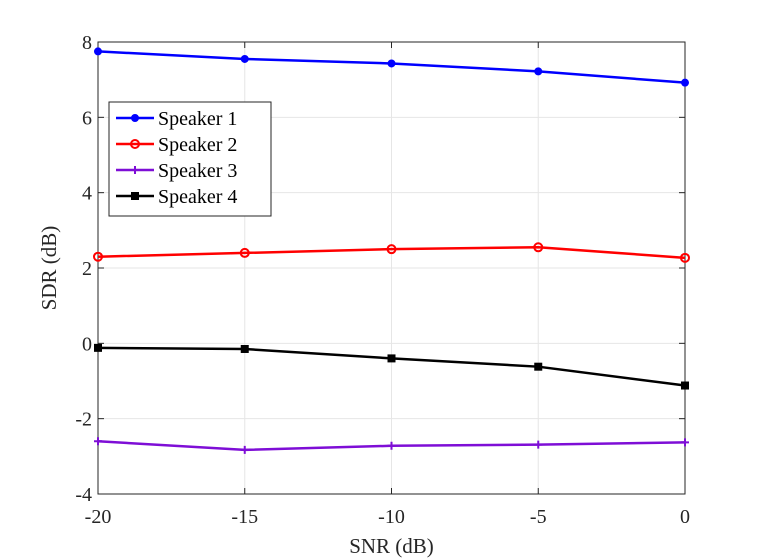 The height and width of the screenshot is (559, 757). What do you see at coordinates (83, 420) in the screenshot?
I see `y-tick-label: -2` at bounding box center [83, 420].